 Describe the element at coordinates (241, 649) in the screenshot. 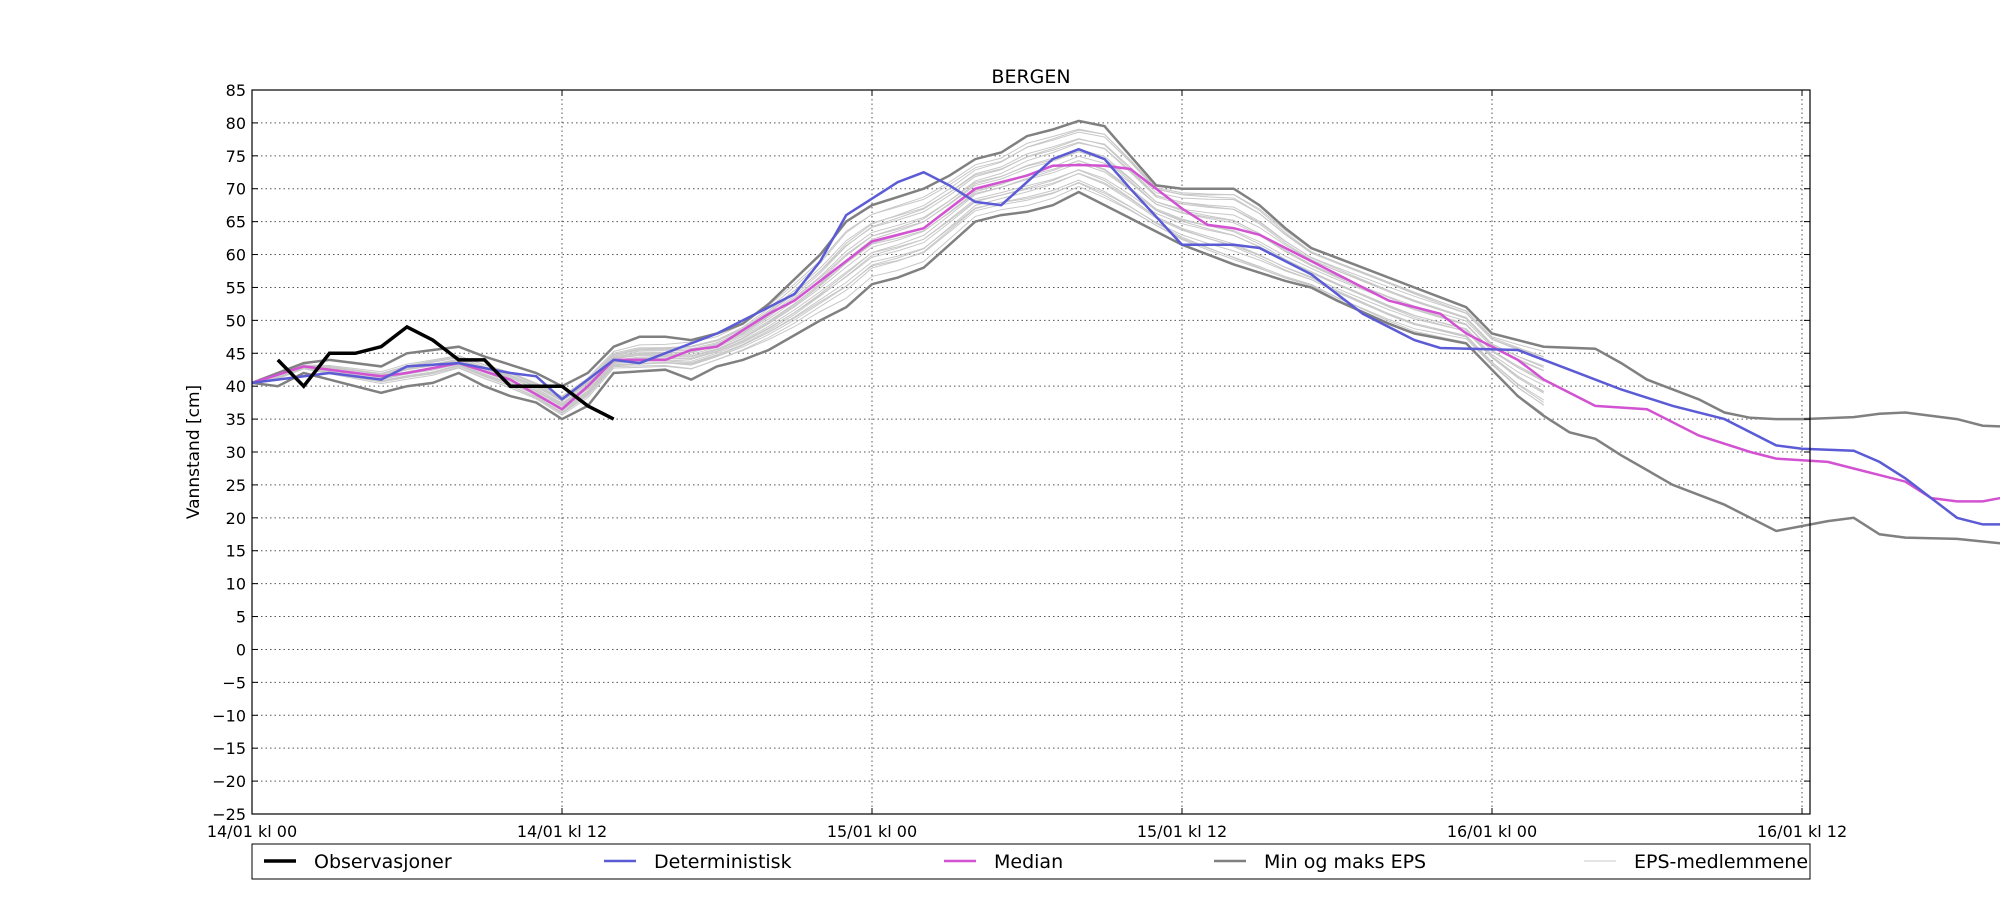

I see `y-tick-label: 0` at that location.